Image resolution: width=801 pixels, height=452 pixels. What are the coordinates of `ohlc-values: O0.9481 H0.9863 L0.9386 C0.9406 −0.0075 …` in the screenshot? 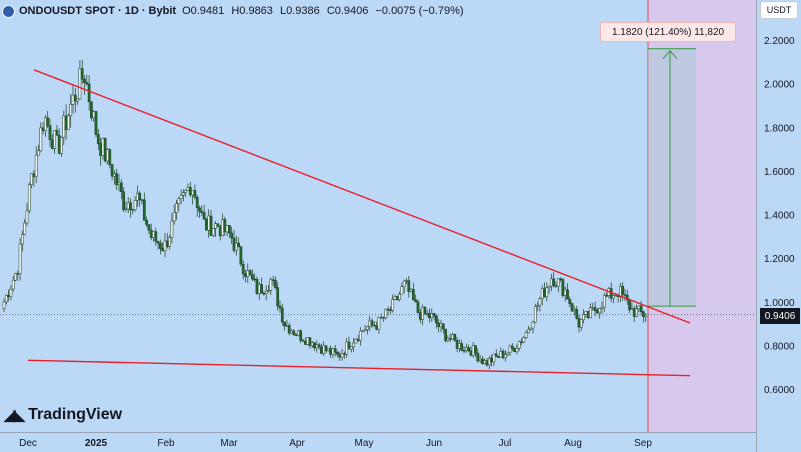 It's located at (324, 11).